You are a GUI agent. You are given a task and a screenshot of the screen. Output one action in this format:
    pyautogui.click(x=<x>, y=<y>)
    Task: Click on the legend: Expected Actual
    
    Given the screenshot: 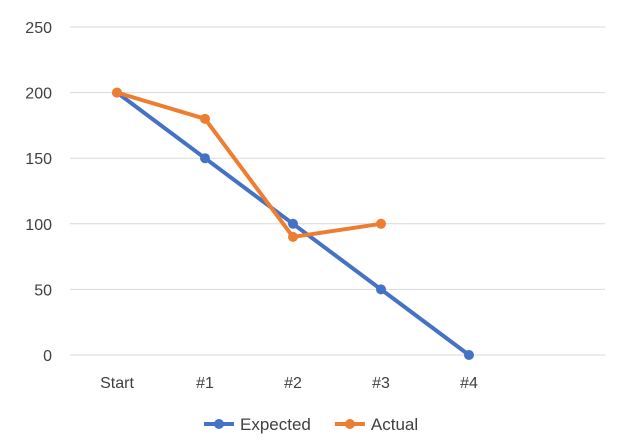 What is the action you would take?
    pyautogui.click(x=311, y=424)
    